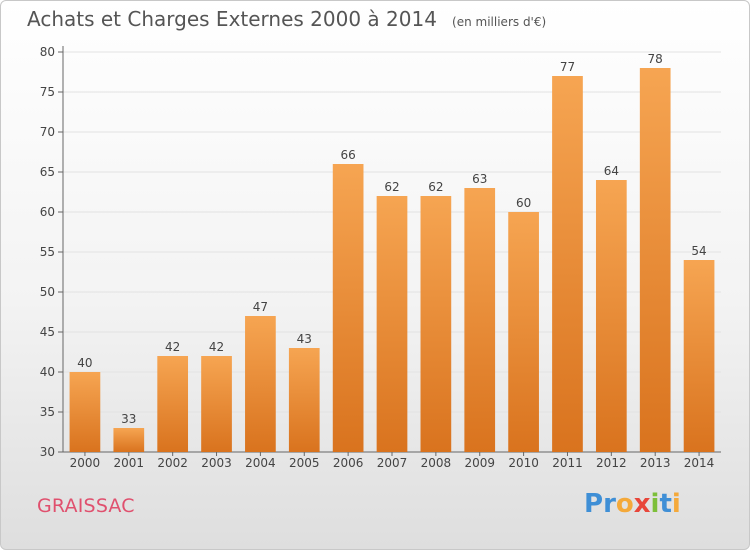  I want to click on value-label: 47, so click(260, 307).